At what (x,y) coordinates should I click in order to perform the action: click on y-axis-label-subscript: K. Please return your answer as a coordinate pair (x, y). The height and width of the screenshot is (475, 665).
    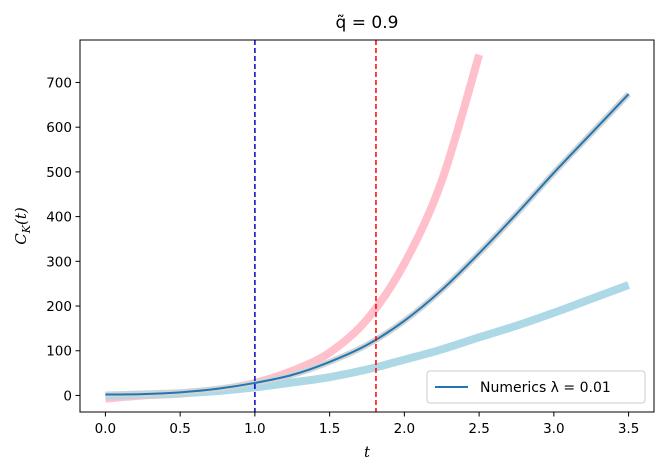
    Looking at the image, I should click on (26, 229).